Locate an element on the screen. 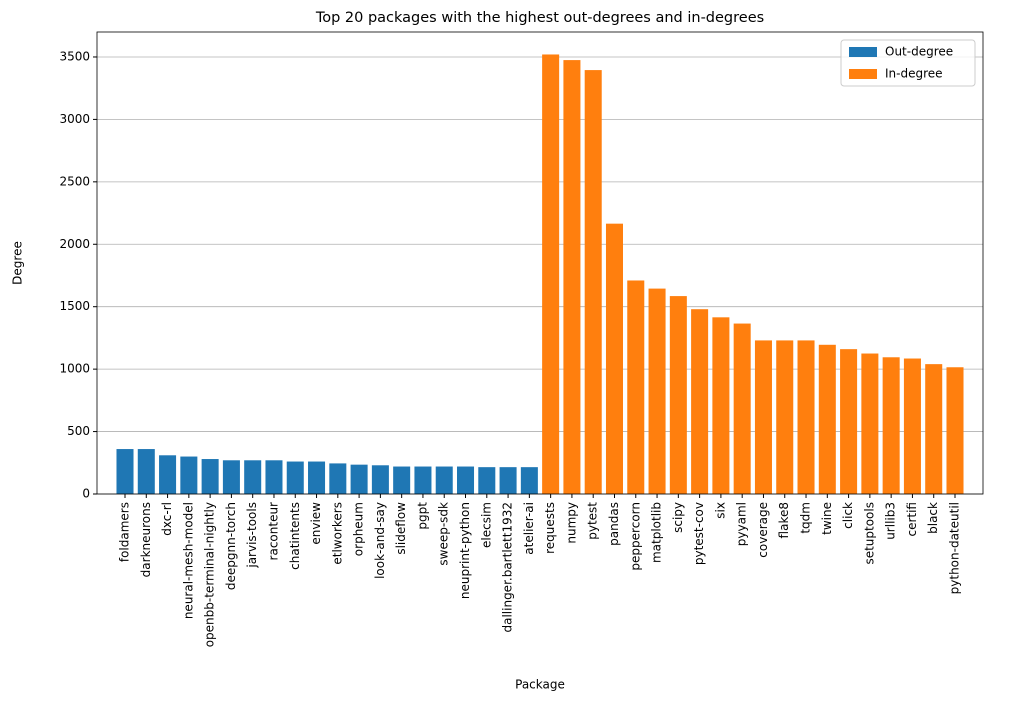 This screenshot has width=1014, height=705. x-tick-label: etlworkers is located at coordinates (337, 533).